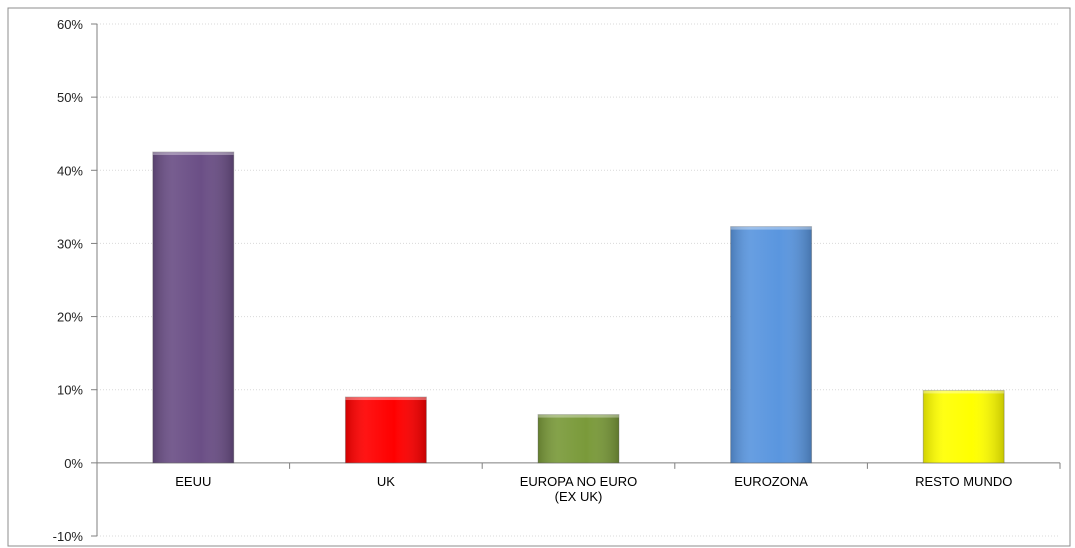 This screenshot has height=548, width=1075. What do you see at coordinates (579, 489) in the screenshot?
I see `category-label: EUROPA NO EURO (EX UK)` at bounding box center [579, 489].